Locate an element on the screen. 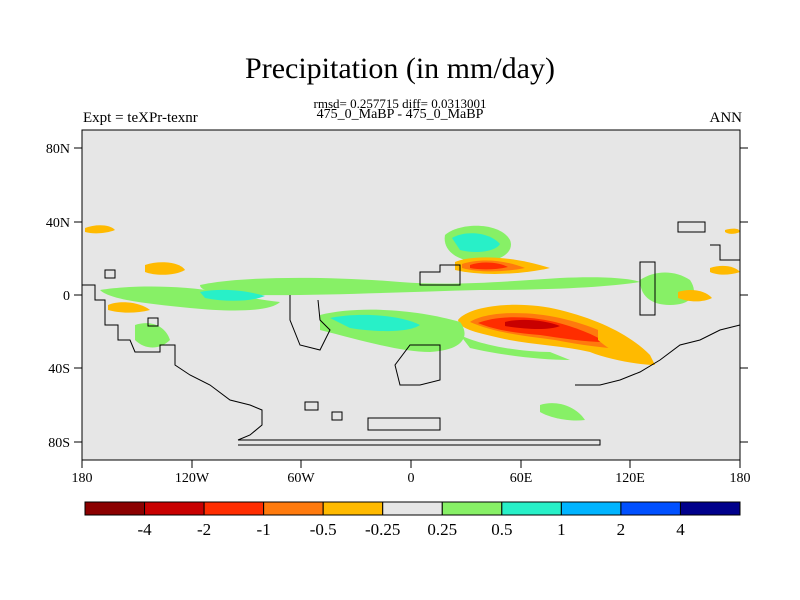 This screenshot has height=600, width=800. x-tick-label: 0 is located at coordinates (411, 478).